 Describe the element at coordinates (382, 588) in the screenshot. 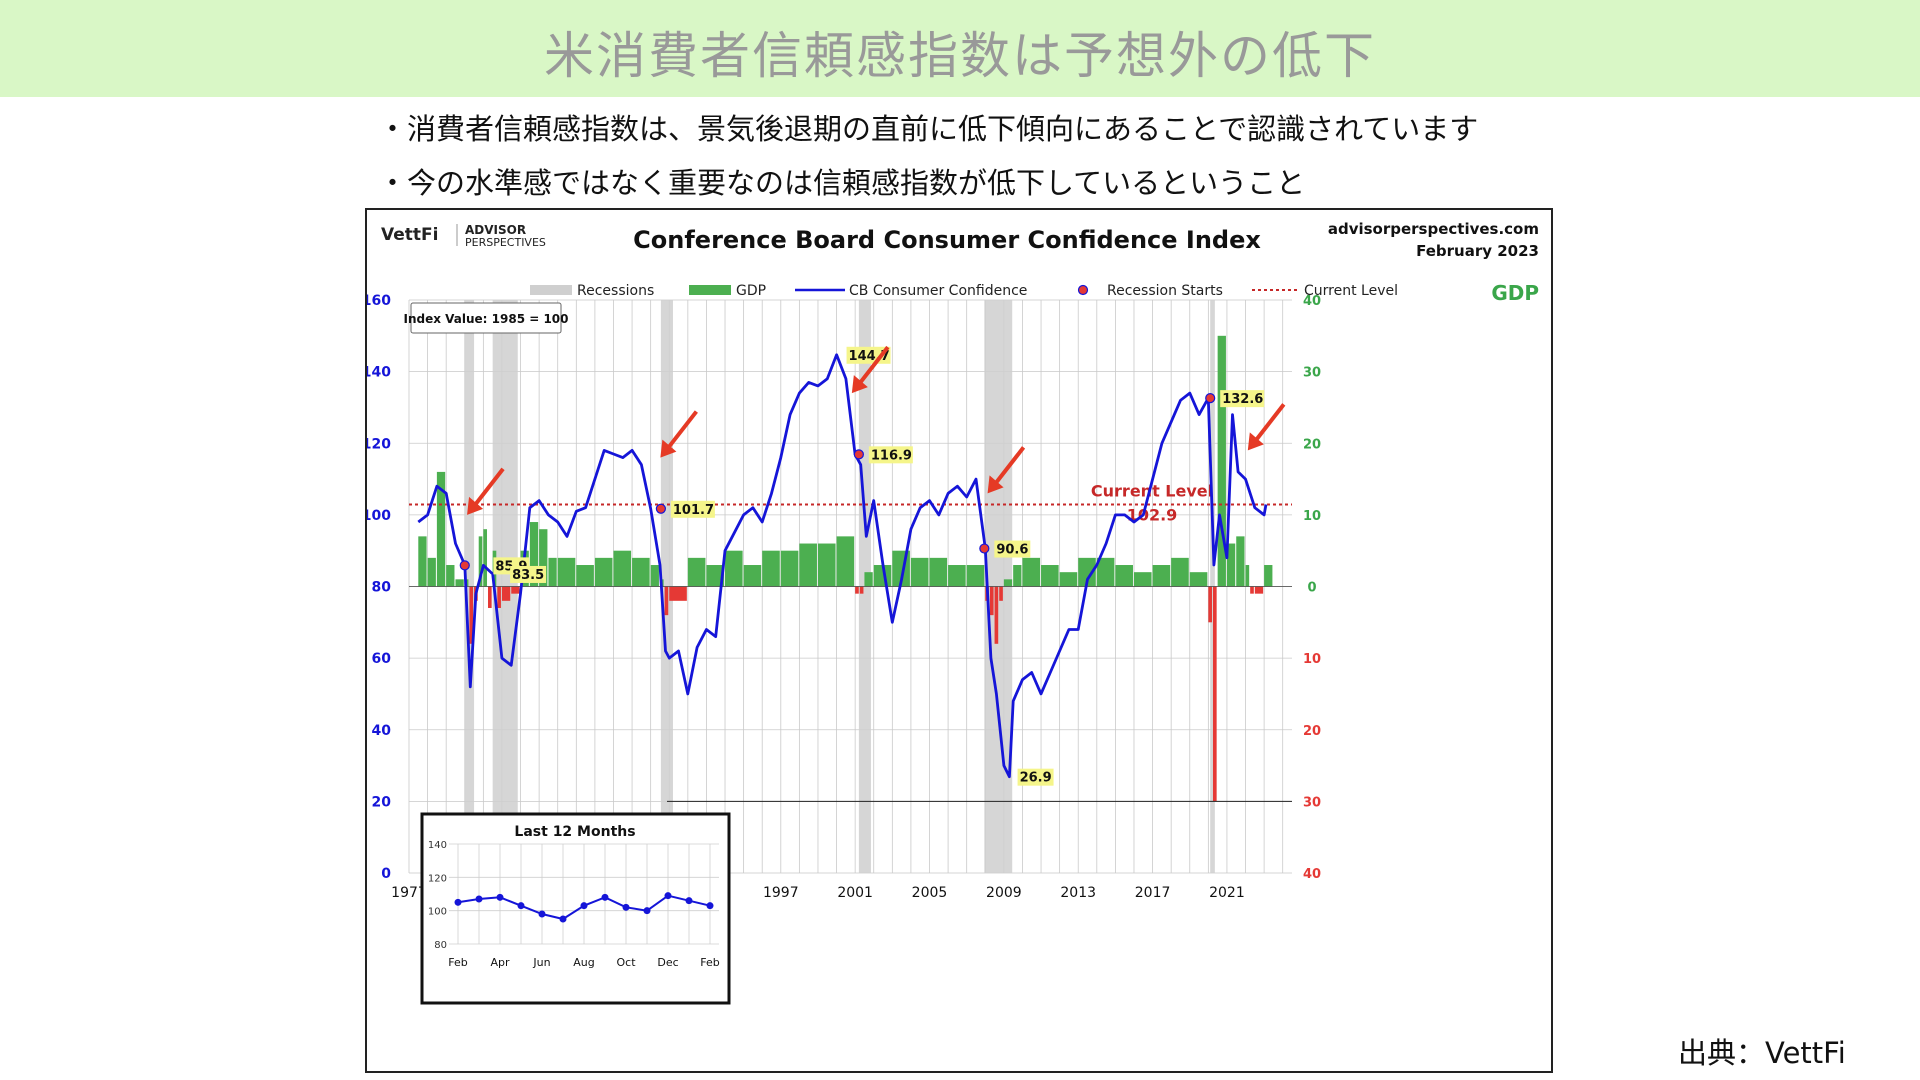

I see `left-axis-tick-label: 80` at that location.